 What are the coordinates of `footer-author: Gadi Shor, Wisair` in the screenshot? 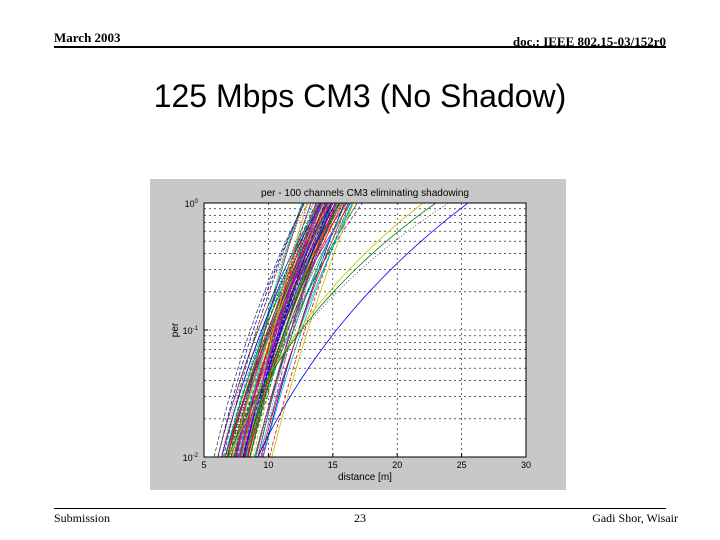 It's located at (635, 518).